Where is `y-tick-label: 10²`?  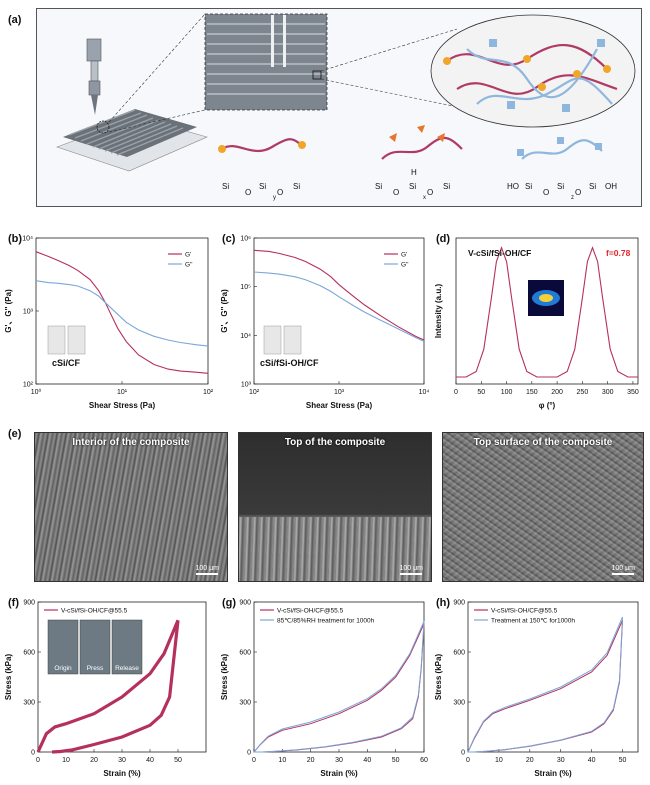 y-tick-label: 10² is located at coordinates (28, 385).